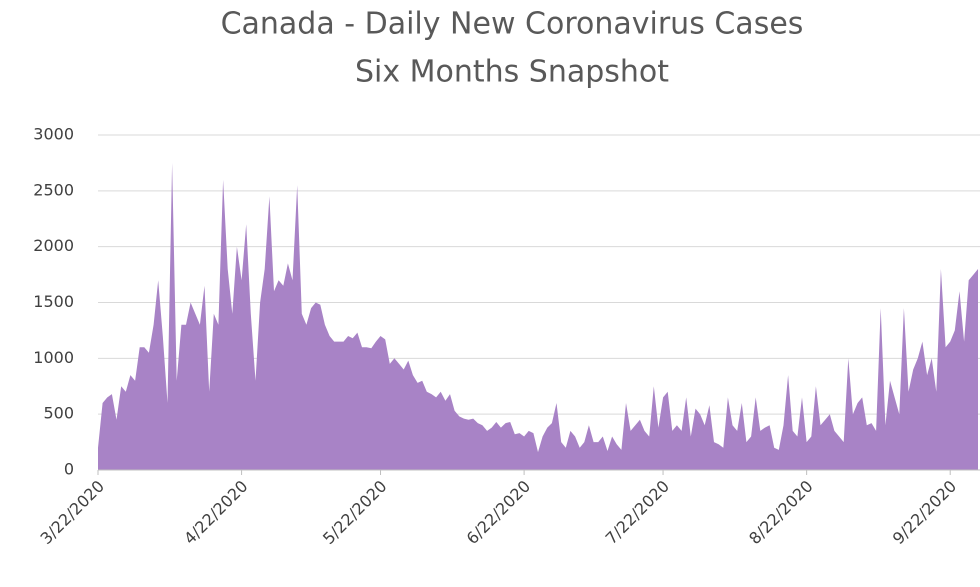  Describe the element at coordinates (58, 413) in the screenshot. I see `y-tick-label: 500` at that location.